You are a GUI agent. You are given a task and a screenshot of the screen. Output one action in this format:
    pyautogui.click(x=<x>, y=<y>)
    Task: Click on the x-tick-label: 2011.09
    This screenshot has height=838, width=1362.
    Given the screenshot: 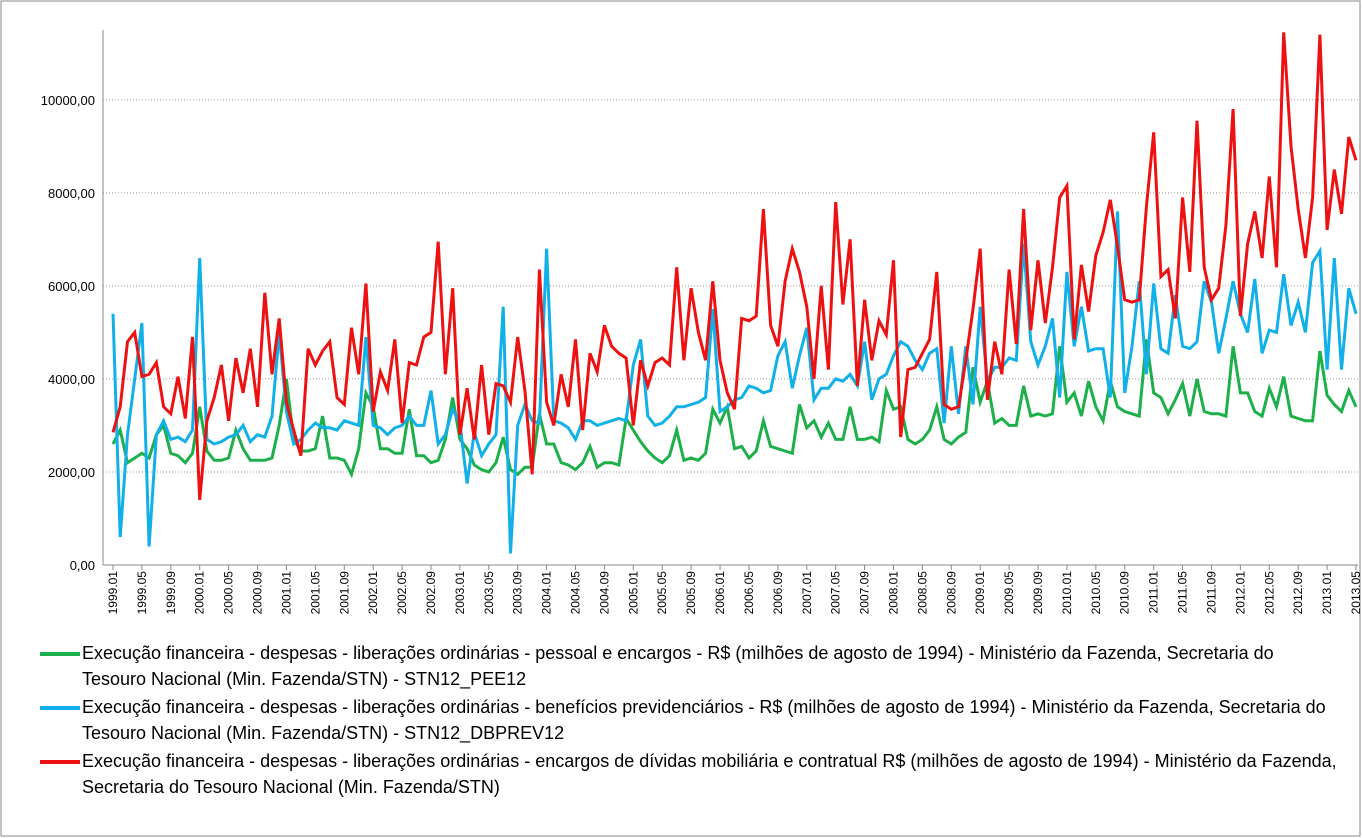 What is the action you would take?
    pyautogui.click(x=1211, y=592)
    